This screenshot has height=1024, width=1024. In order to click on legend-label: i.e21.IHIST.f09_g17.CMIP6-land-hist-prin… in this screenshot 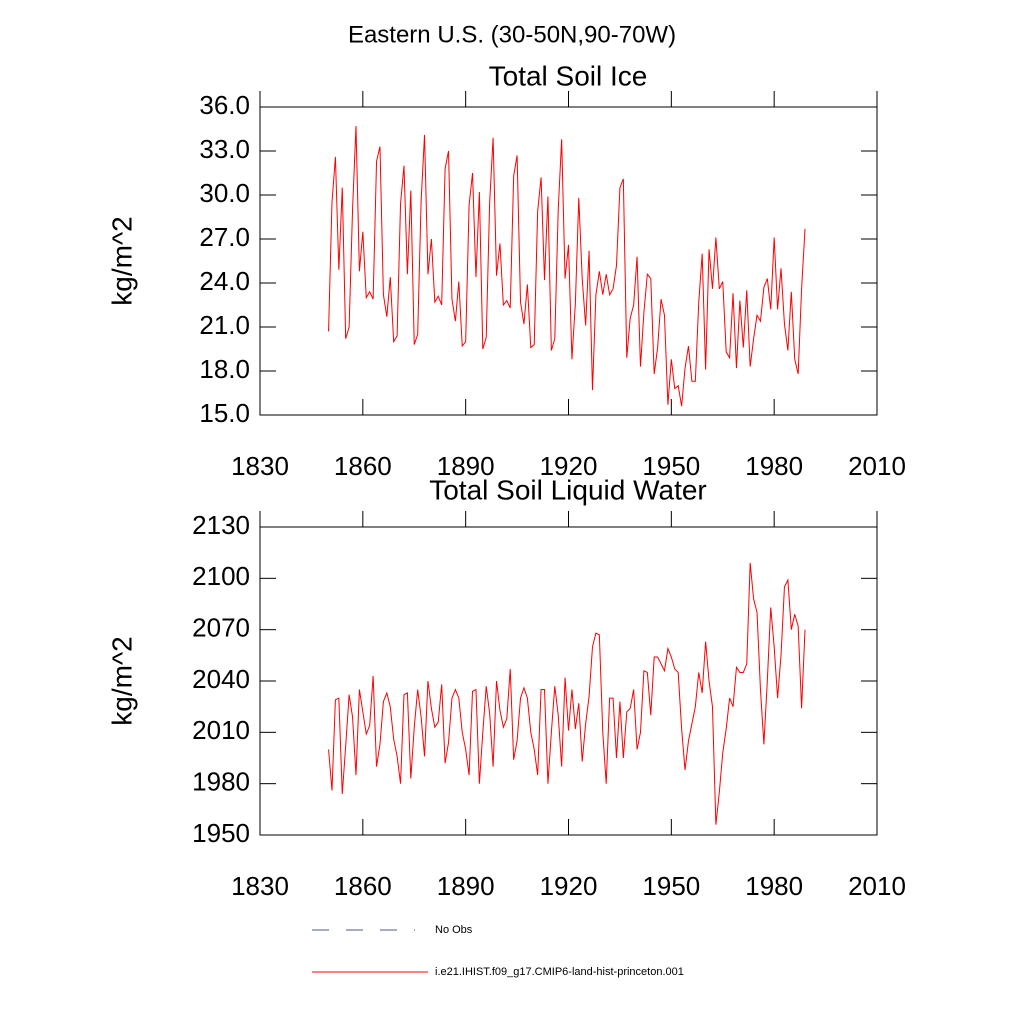, I will do `click(559, 972)`.